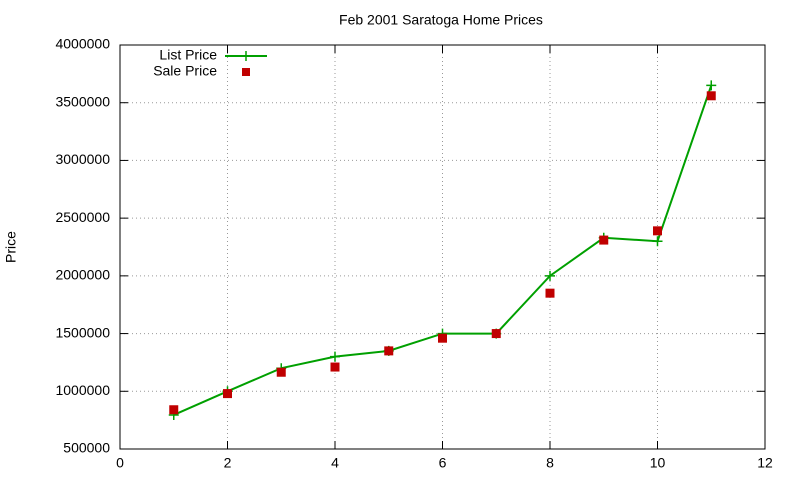 This screenshot has height=485, width=800. What do you see at coordinates (658, 463) in the screenshot?
I see `x-tick-label: 10` at bounding box center [658, 463].